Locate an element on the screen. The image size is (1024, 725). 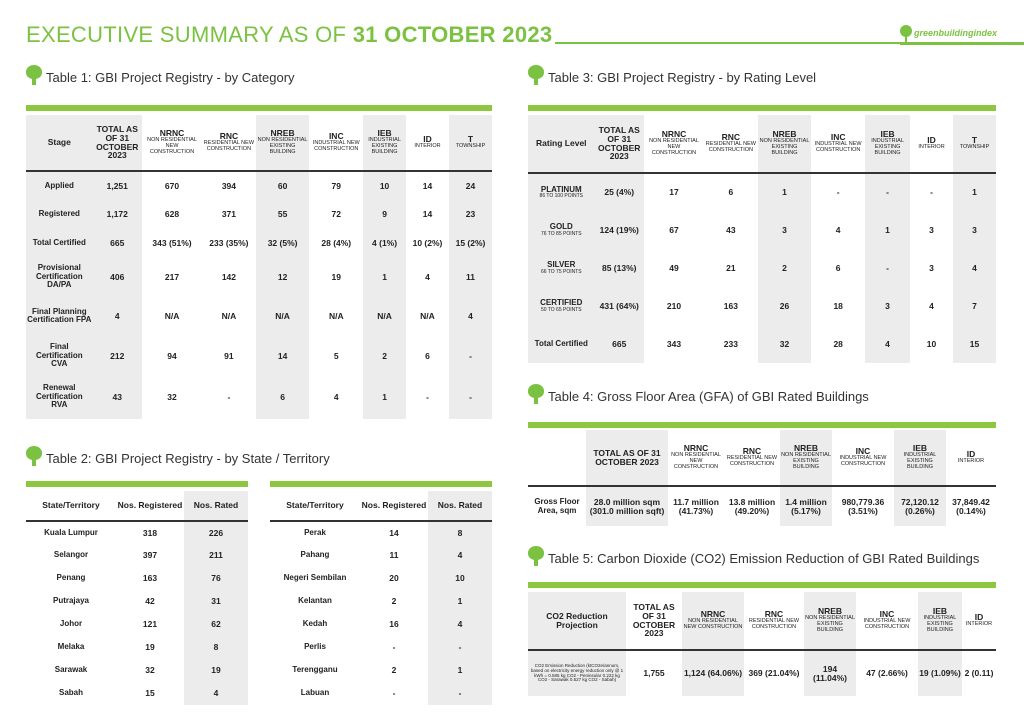
table-cell: 10 is located at coordinates (385, 186).